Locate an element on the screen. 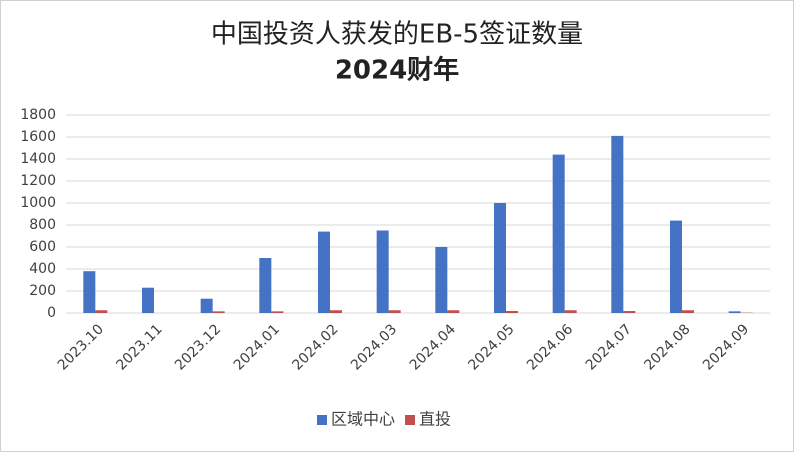  legend-label: 区域中心 is located at coordinates (363, 419).